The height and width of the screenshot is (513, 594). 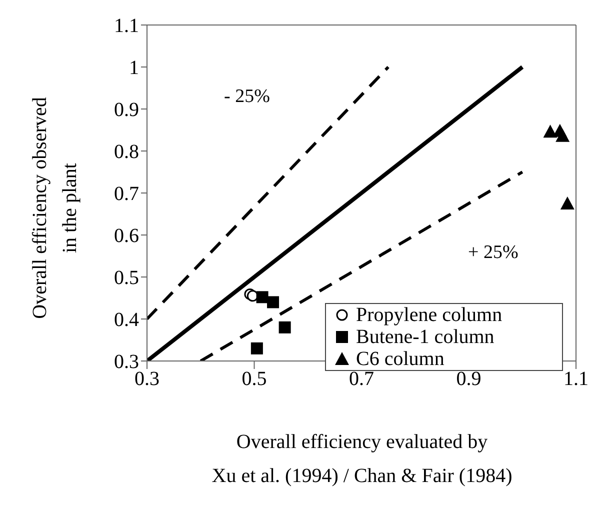 I want to click on x-tick-label: 0.9, so click(x=469, y=379).